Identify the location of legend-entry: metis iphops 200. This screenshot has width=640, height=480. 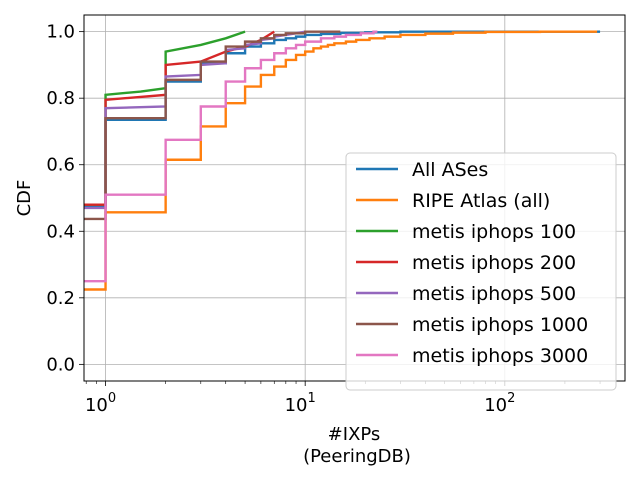
(466, 263).